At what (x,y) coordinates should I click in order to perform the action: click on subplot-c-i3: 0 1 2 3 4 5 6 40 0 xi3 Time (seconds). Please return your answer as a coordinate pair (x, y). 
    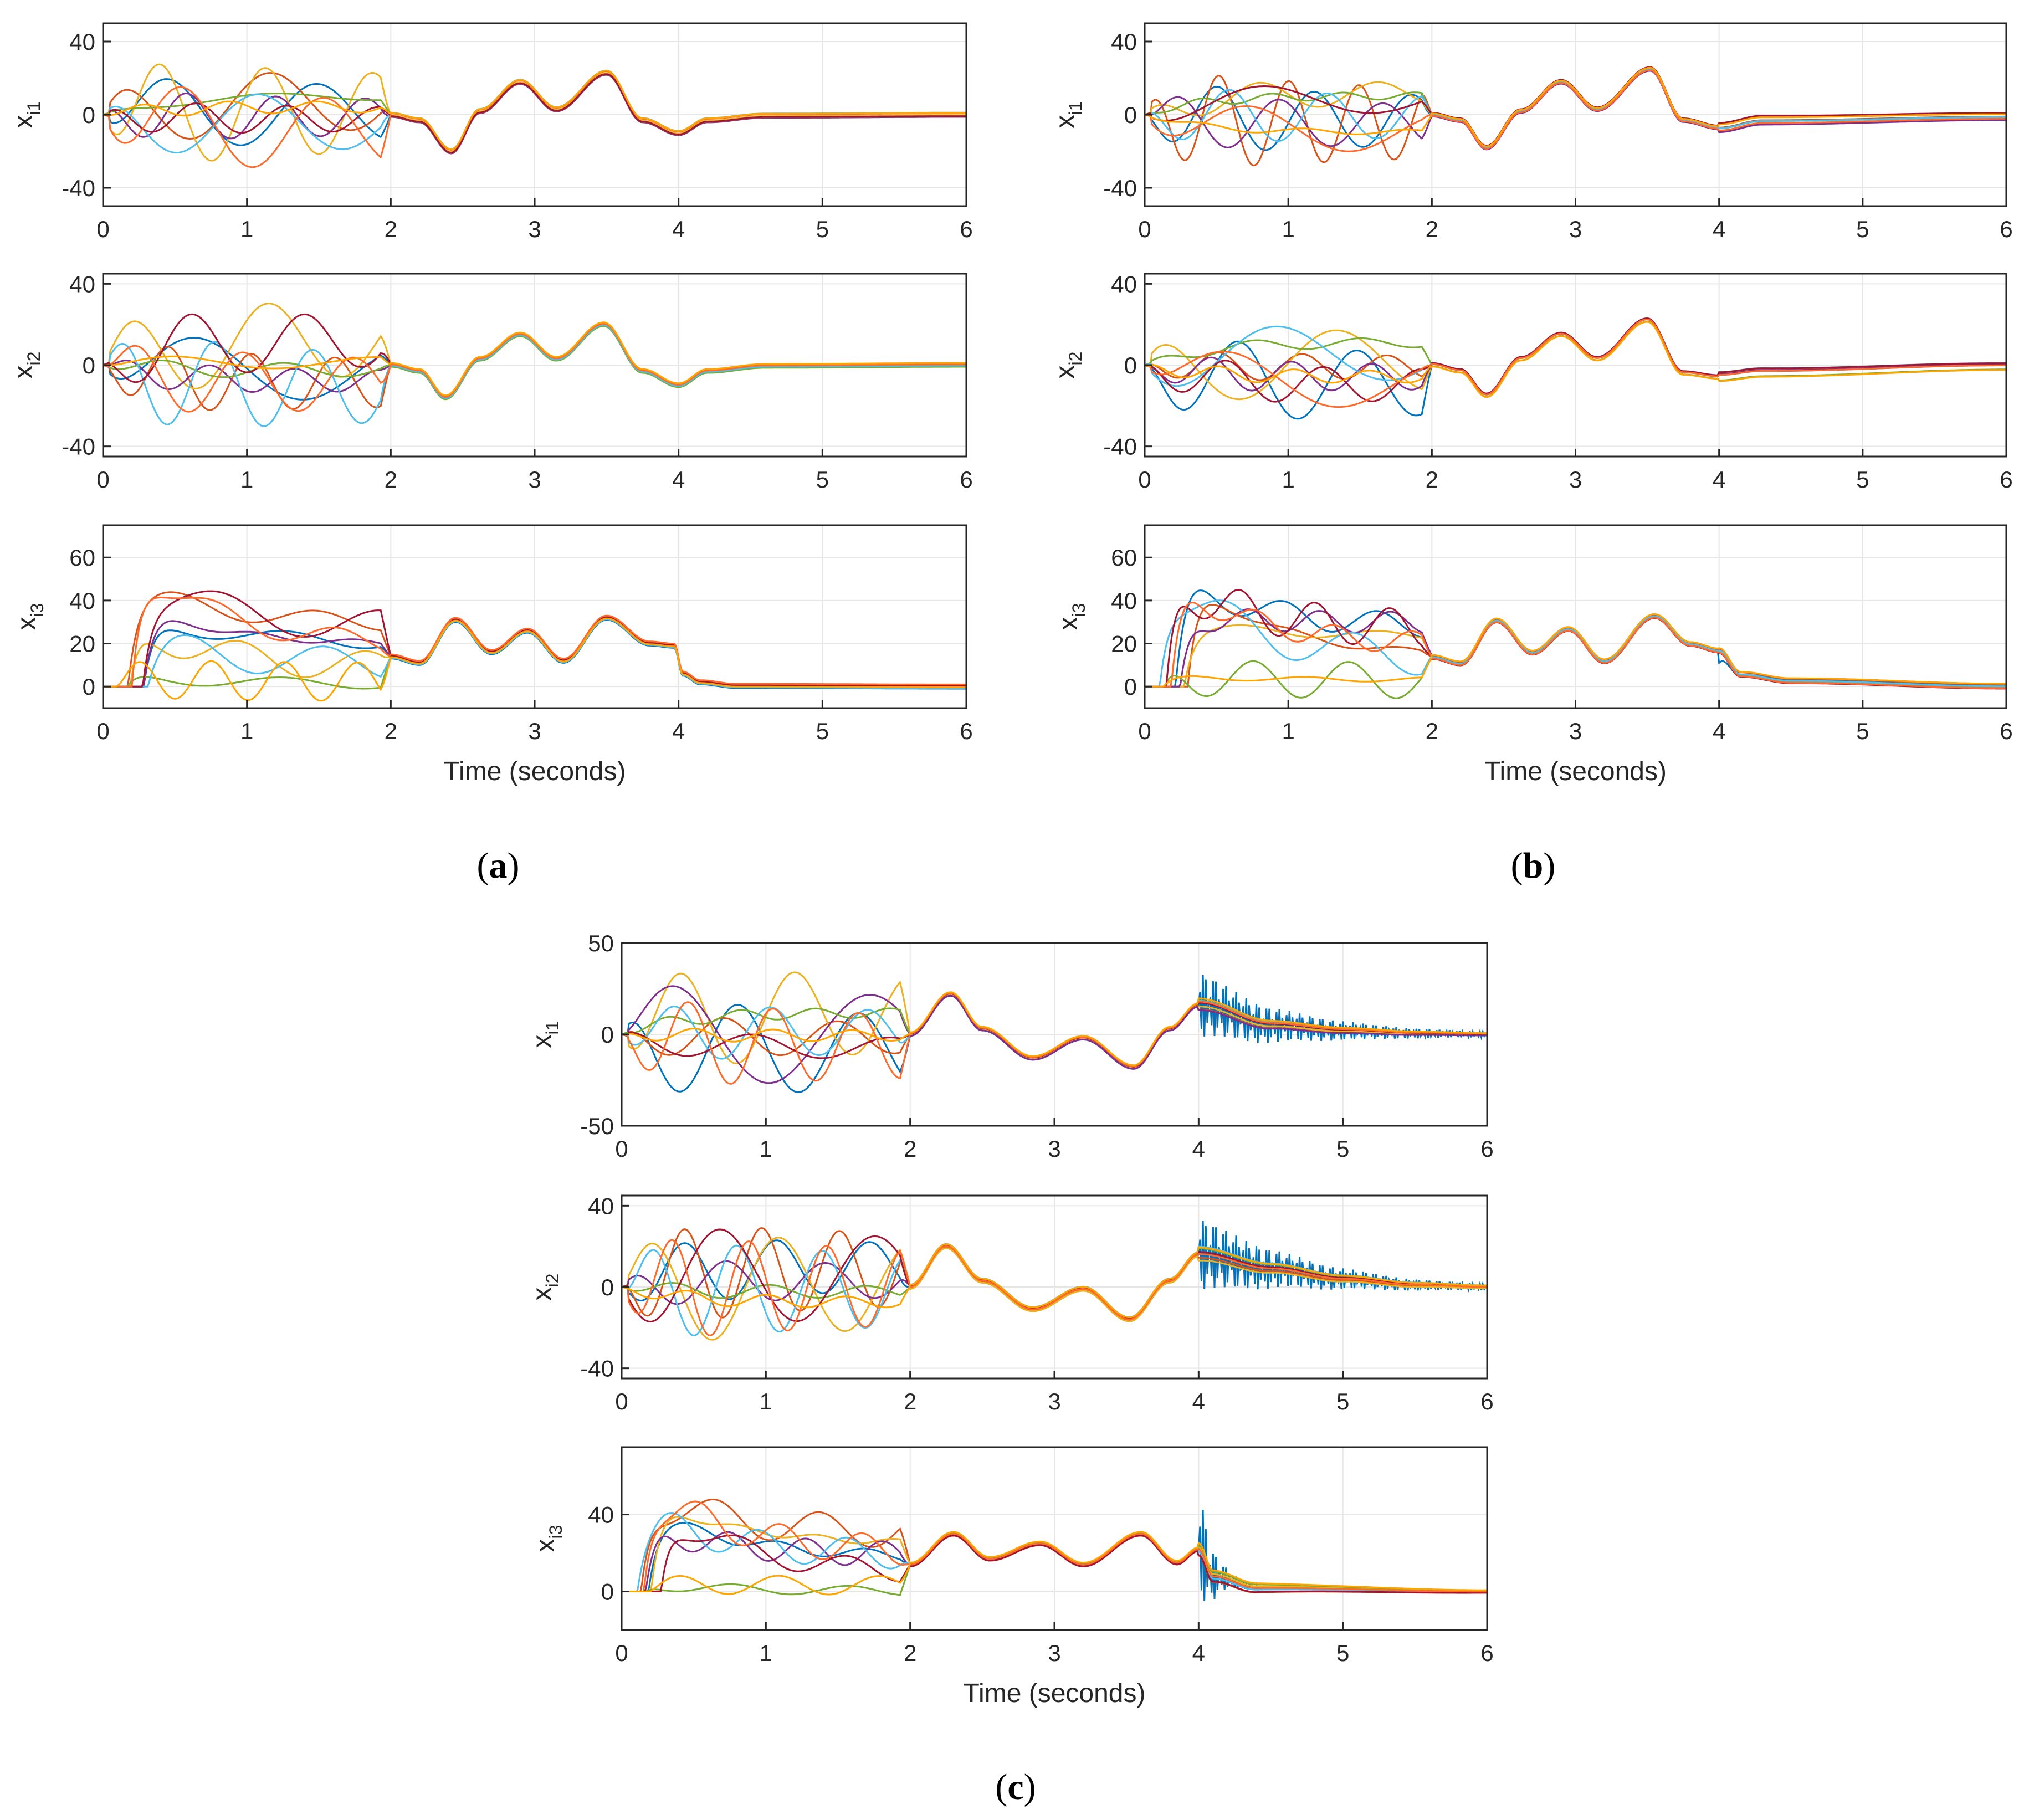
    Looking at the image, I should click on (1012, 1577).